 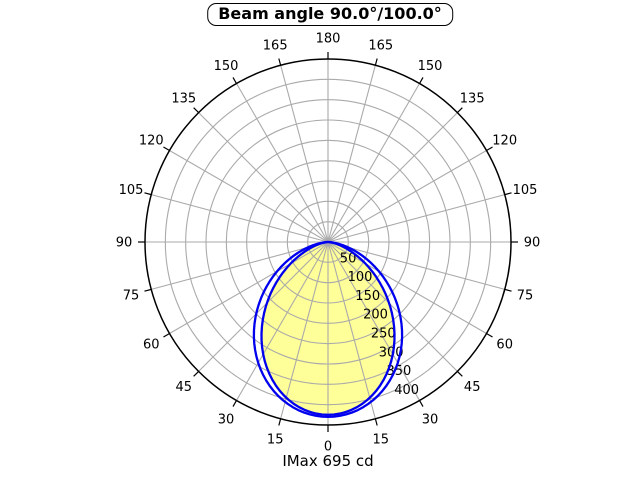 What do you see at coordinates (375, 315) in the screenshot?
I see `r-label: 200` at bounding box center [375, 315].